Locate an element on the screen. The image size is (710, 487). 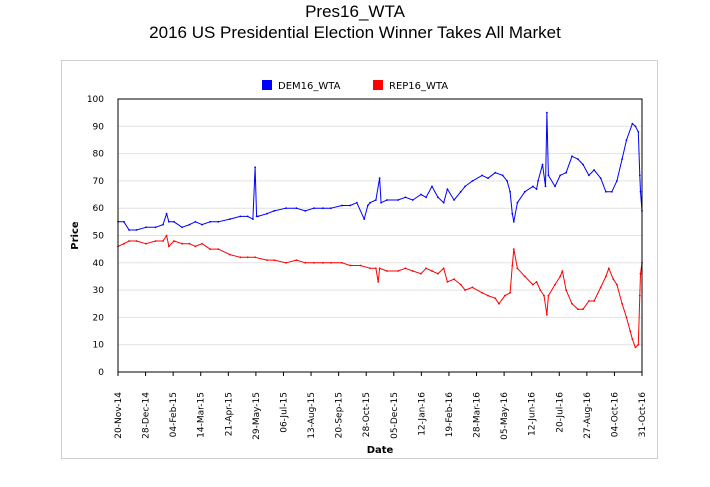
x-tick-label: 20-Nov-14 is located at coordinates (119, 415).